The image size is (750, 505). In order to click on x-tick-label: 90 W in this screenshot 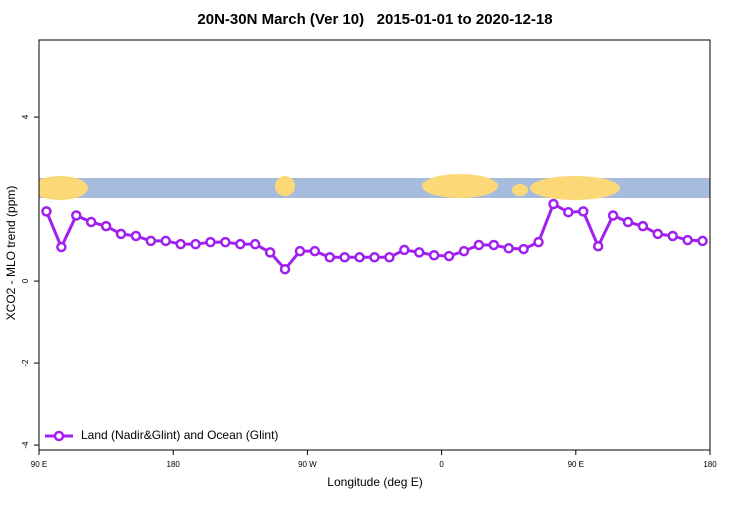, I will do `click(307, 464)`.